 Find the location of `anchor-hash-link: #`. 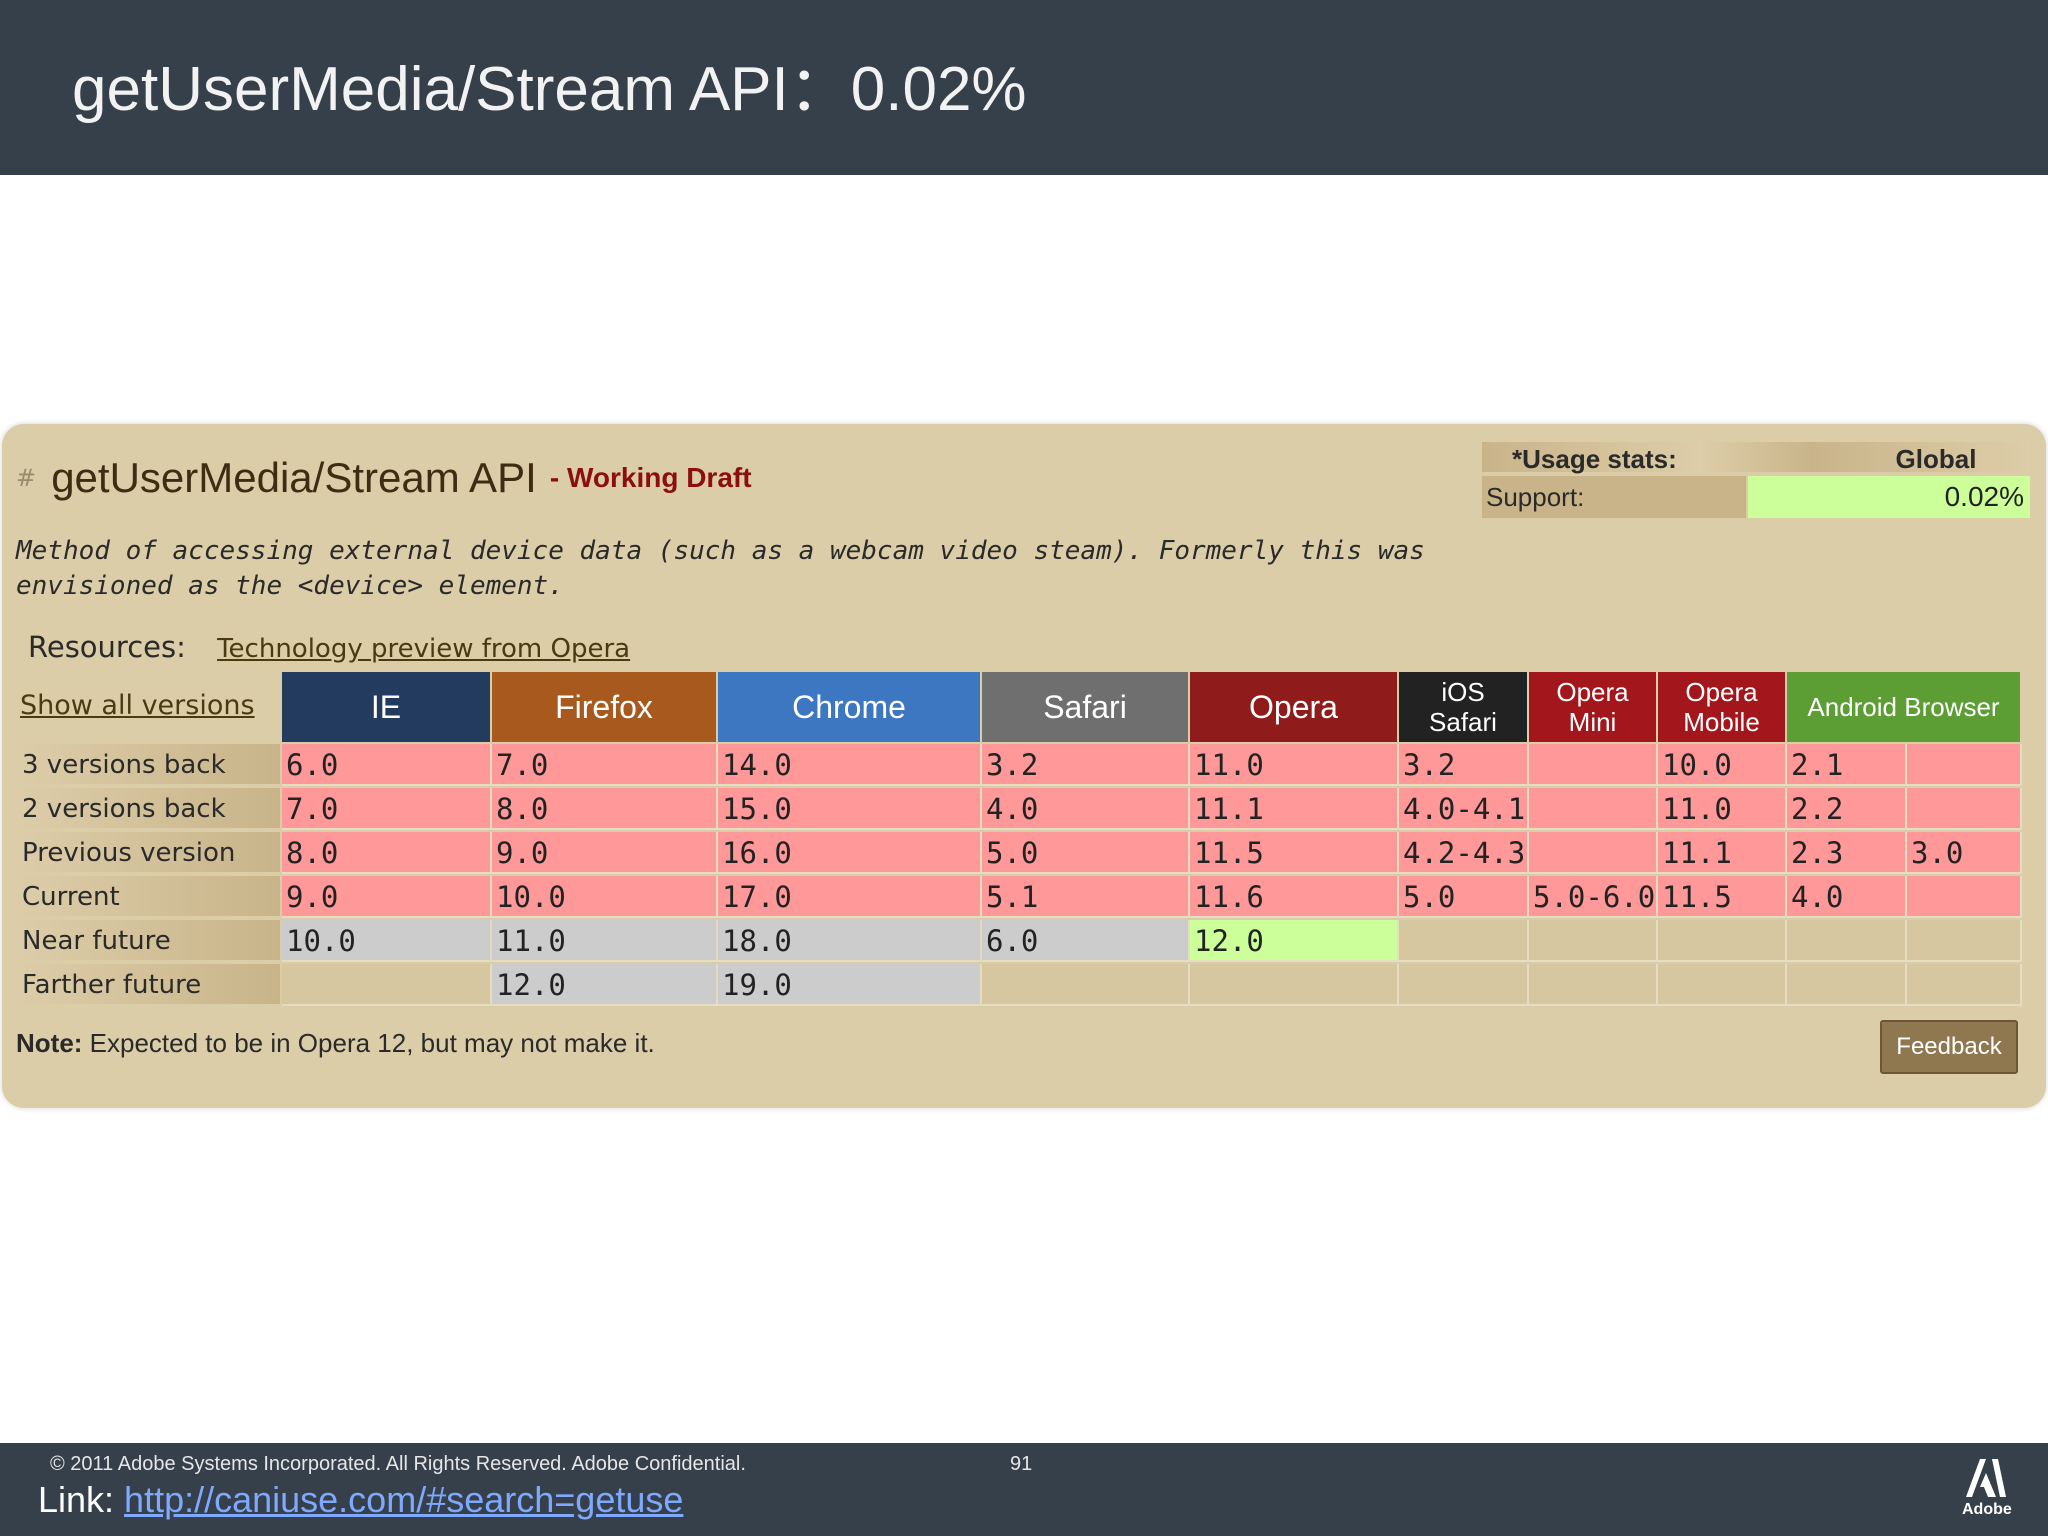

anchor-hash-link: # is located at coordinates (26, 478).